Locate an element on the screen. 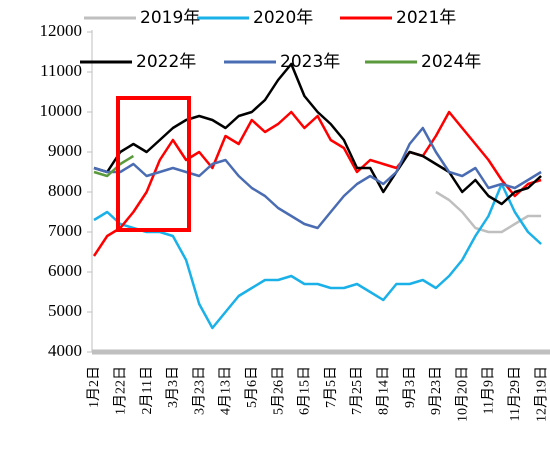 The width and height of the screenshot is (550, 458). y-tick-label: 8000 is located at coordinates (65, 190).